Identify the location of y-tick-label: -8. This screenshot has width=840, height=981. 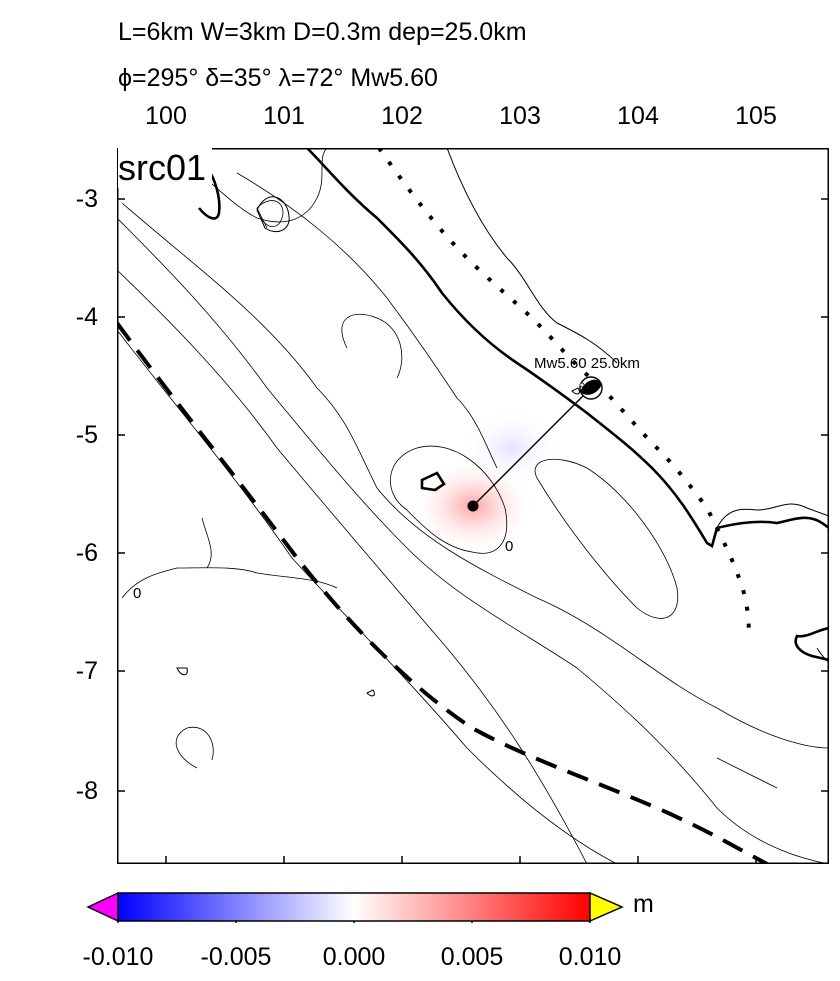
(86, 791).